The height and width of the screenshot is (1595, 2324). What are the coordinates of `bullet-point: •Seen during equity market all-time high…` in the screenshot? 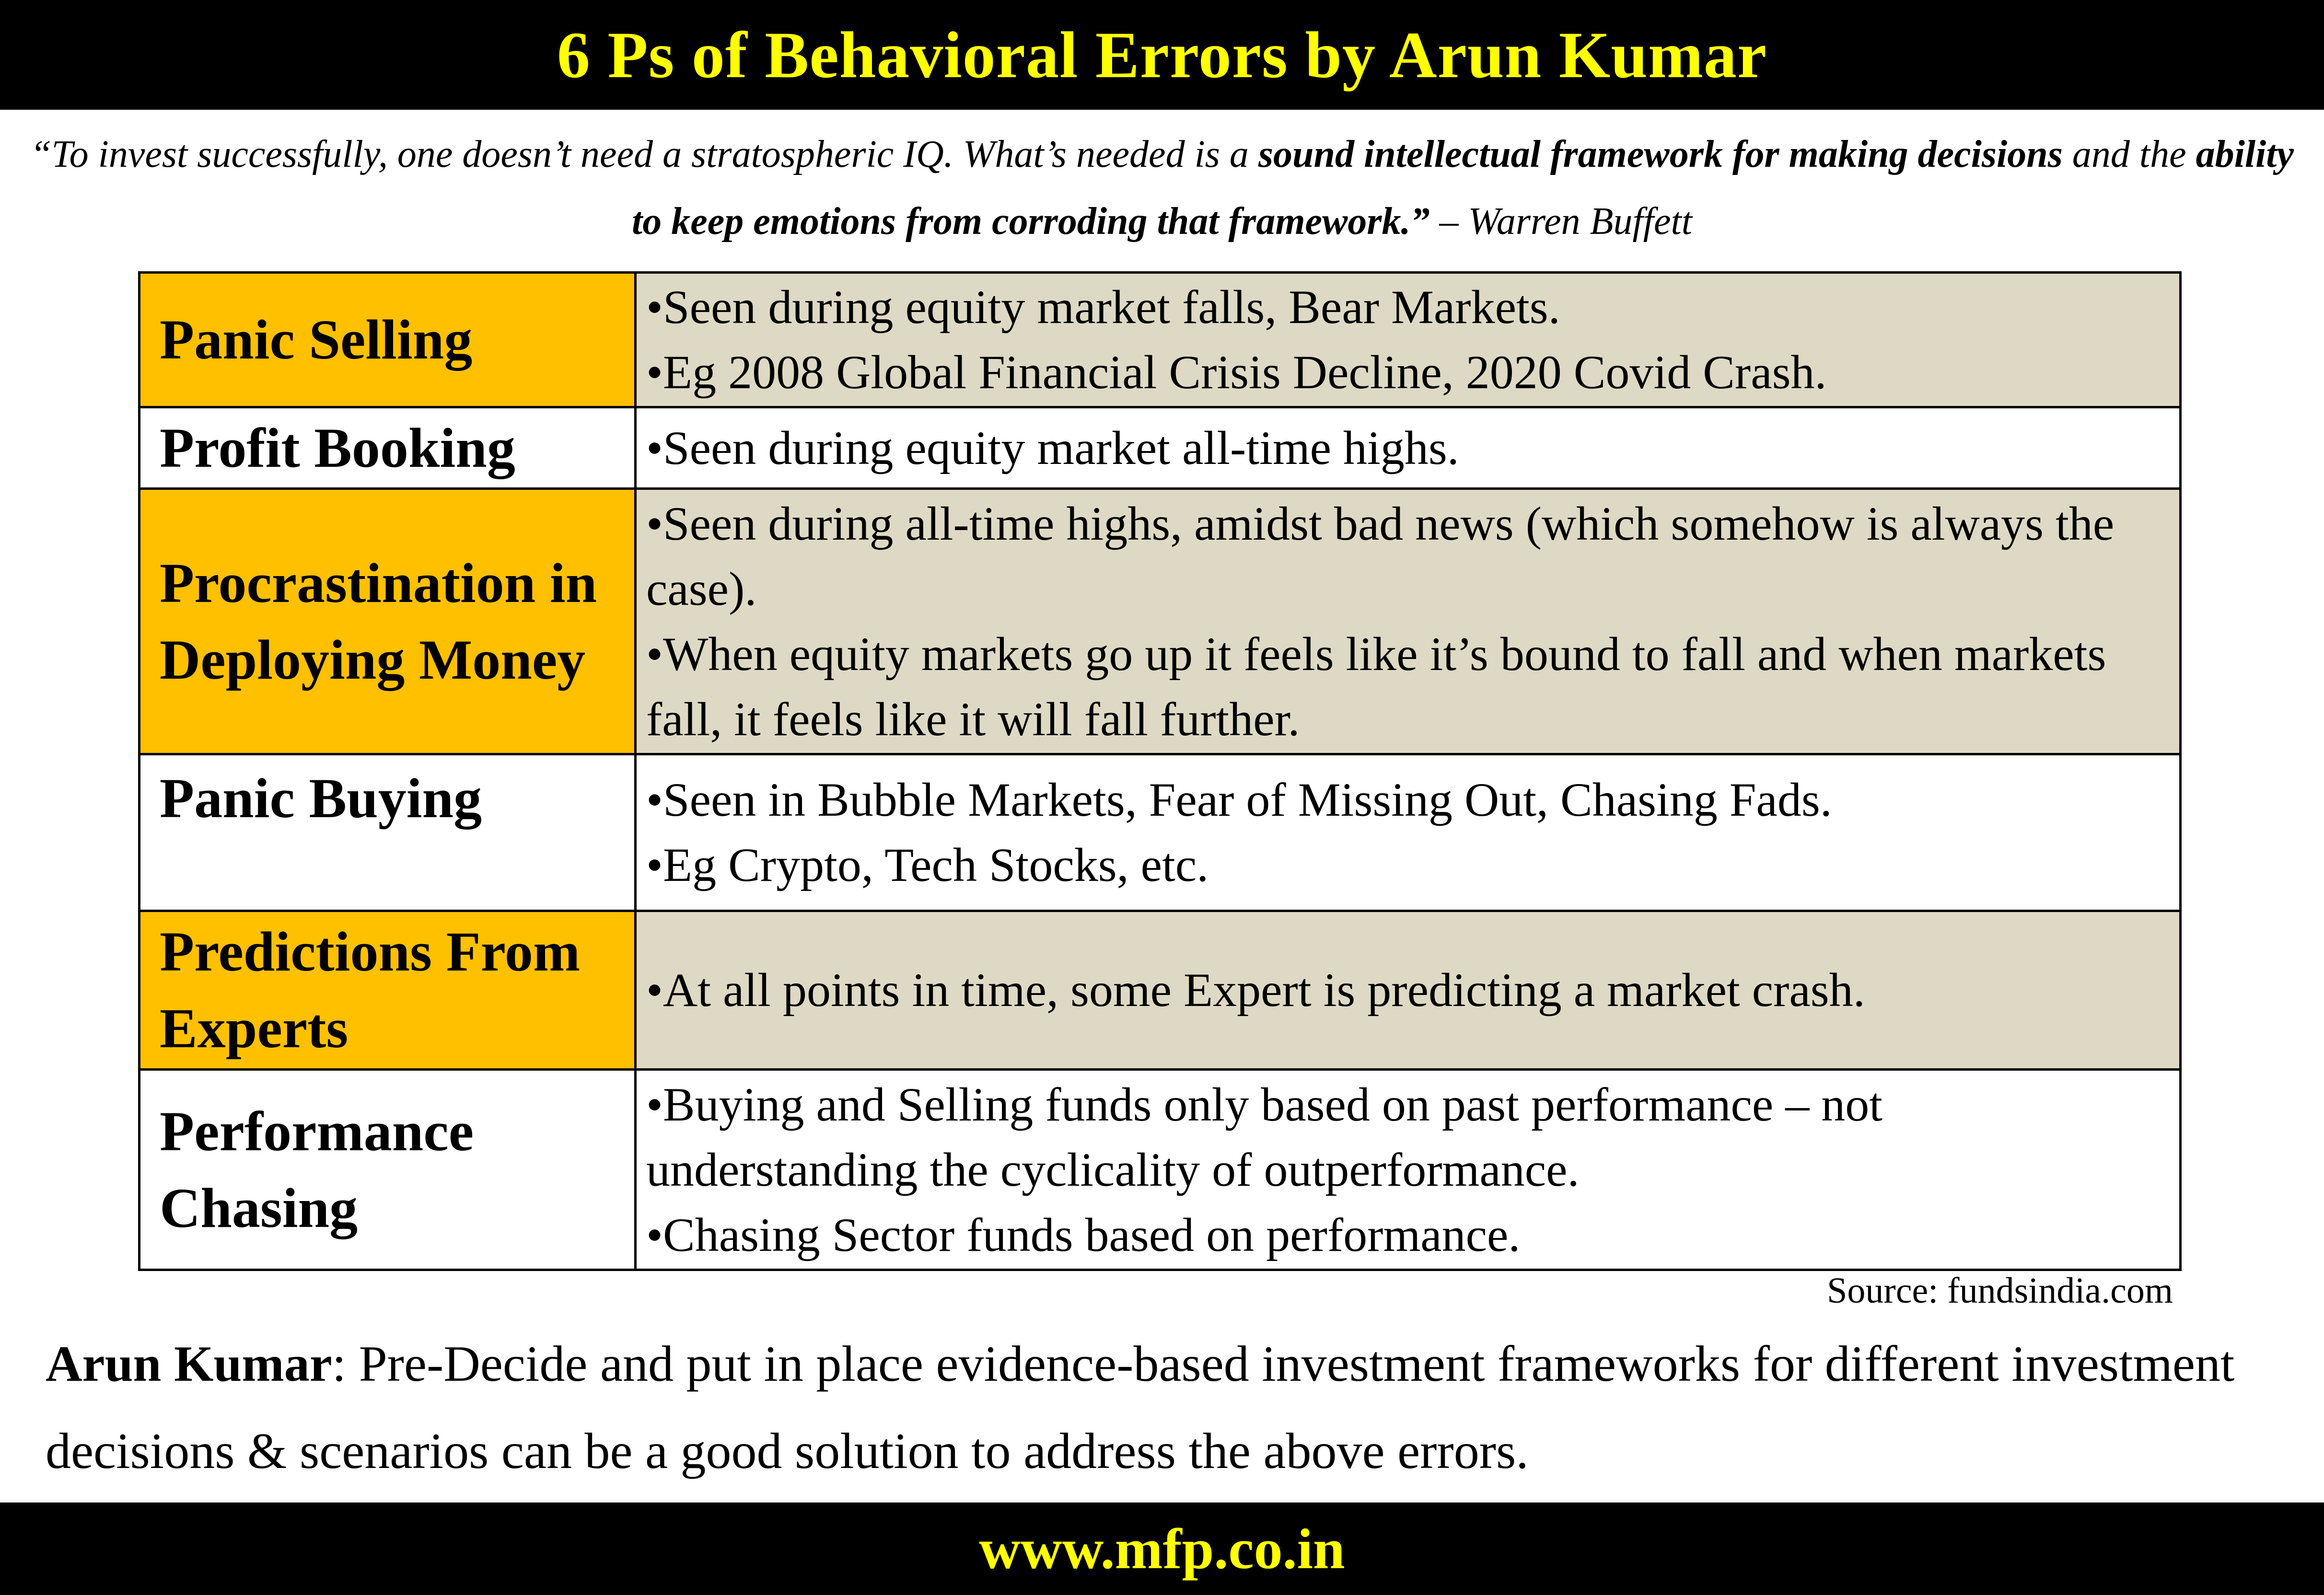 It's located at (1052, 447).